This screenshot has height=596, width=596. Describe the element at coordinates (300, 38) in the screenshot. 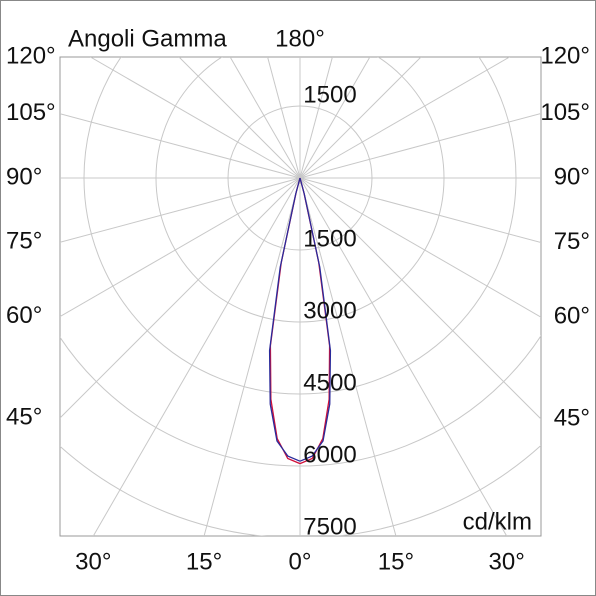

I see `angle-tick-label: 180°` at that location.